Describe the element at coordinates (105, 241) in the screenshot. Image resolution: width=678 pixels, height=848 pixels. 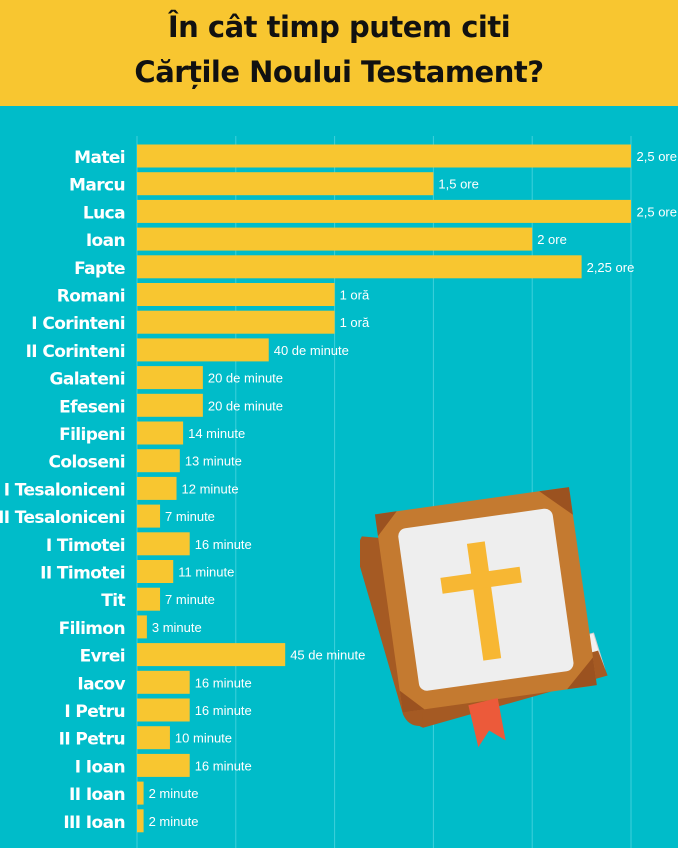
I see `category-label: Ioan` at that location.